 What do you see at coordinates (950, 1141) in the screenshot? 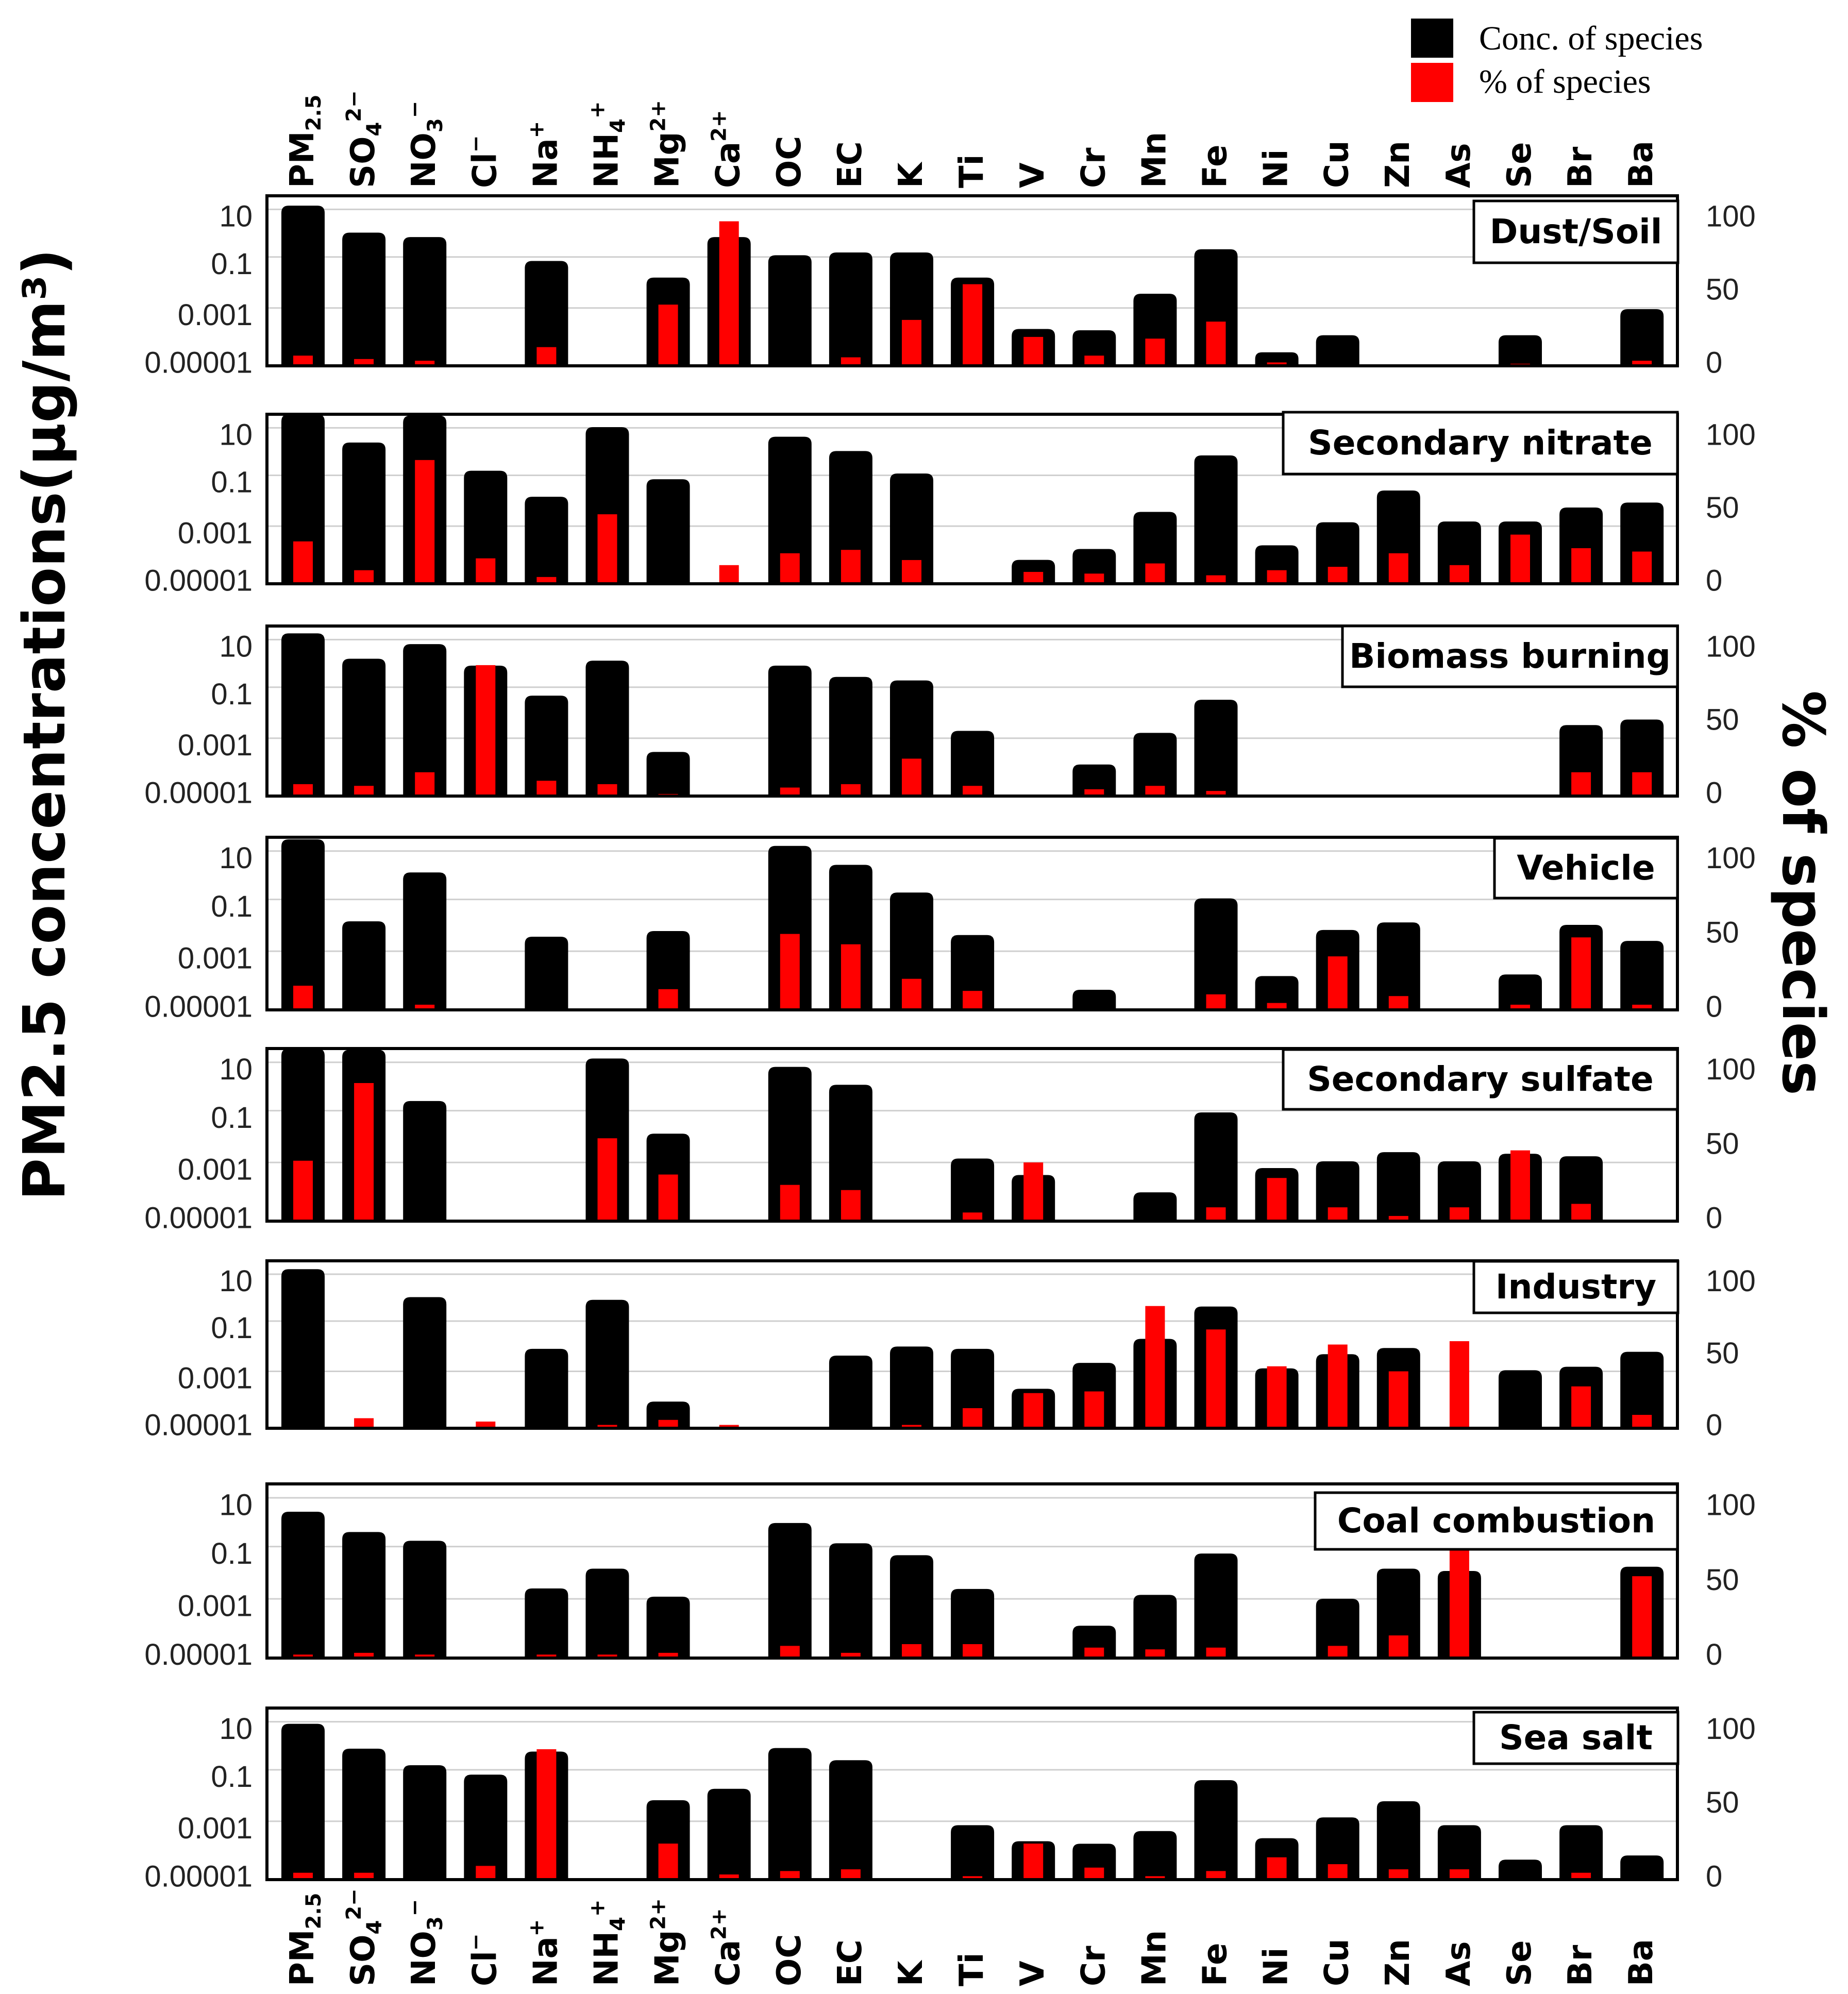
I see `panel-secondary-sulfate: Secondary sulfate 10 0.1 0.001 0.00001 100 50 0` at bounding box center [950, 1141].